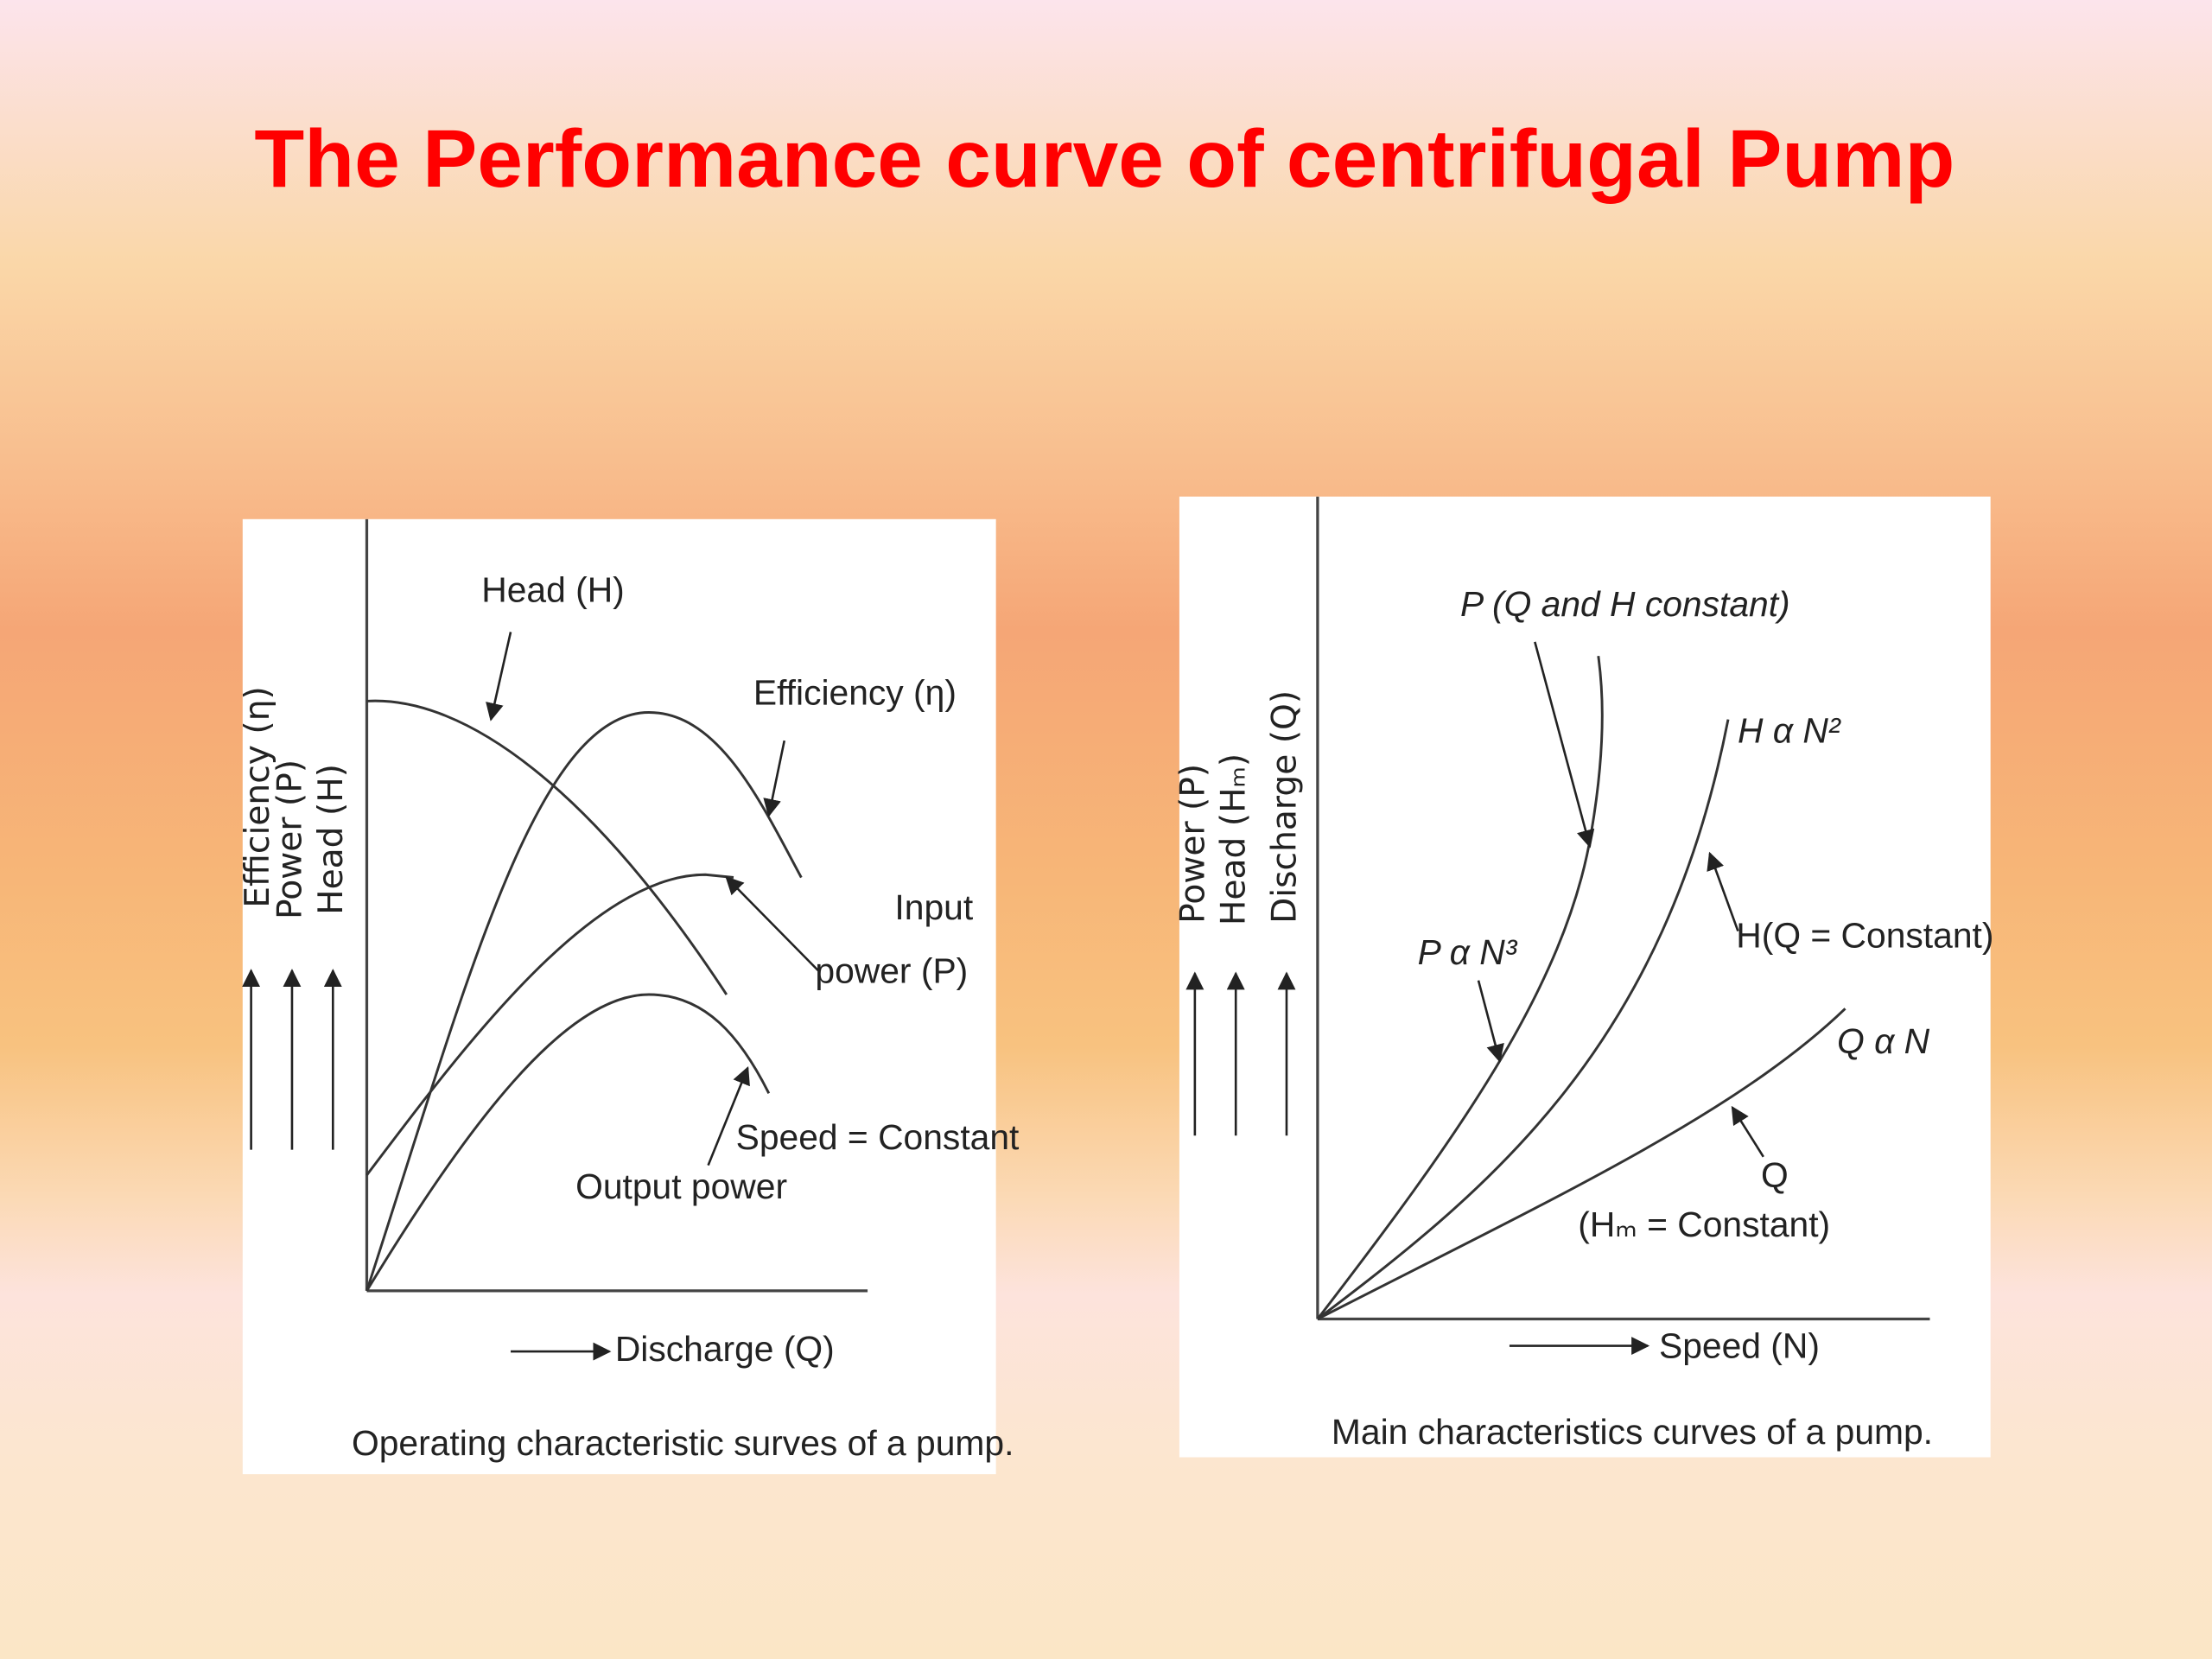 This screenshot has width=2212, height=1659. What do you see at coordinates (1284, 807) in the screenshot?
I see `axis-label: Discharge (Q)` at bounding box center [1284, 807].